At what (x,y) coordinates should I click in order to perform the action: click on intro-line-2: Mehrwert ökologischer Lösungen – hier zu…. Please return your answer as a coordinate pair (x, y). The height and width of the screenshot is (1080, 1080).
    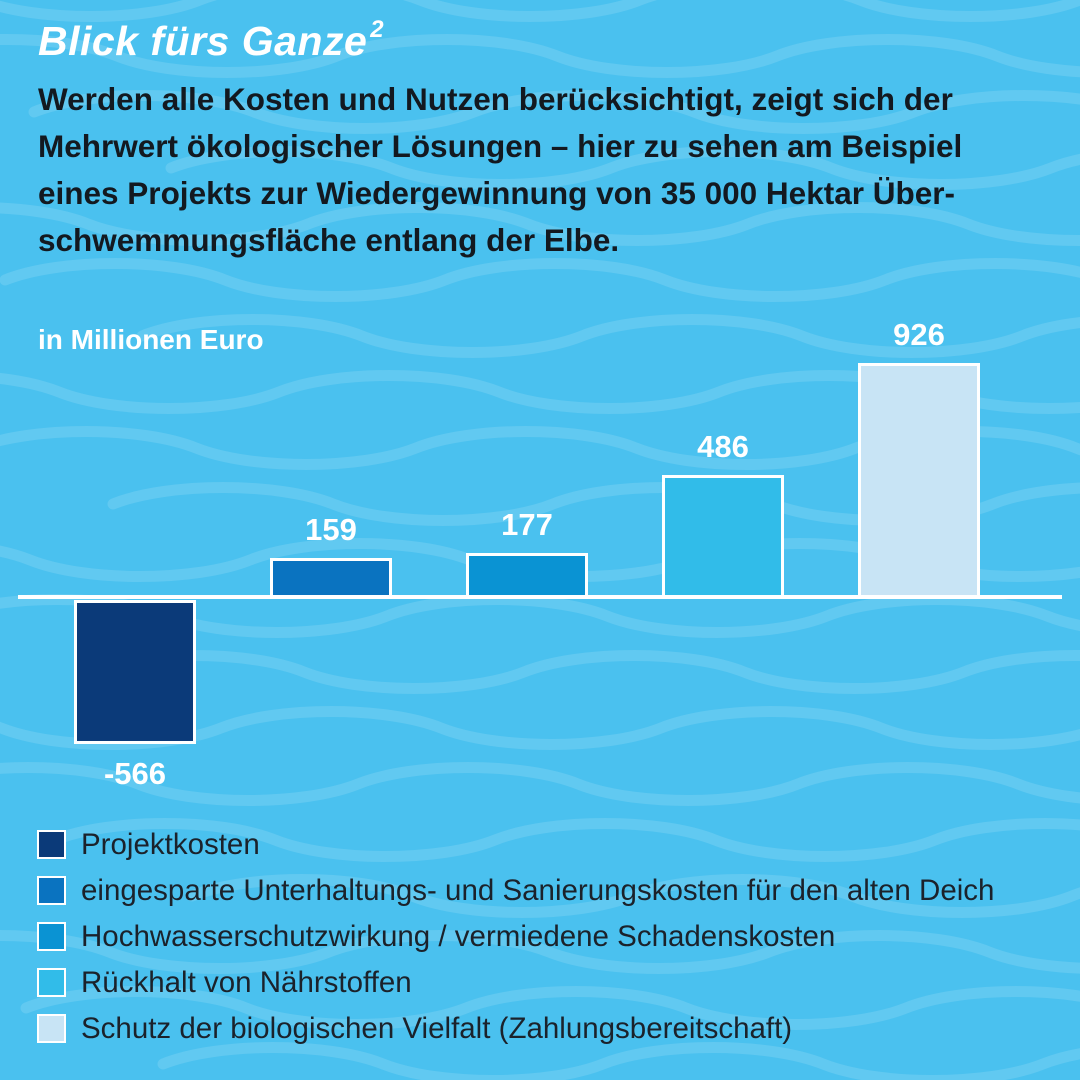
    Looking at the image, I should click on (500, 146).